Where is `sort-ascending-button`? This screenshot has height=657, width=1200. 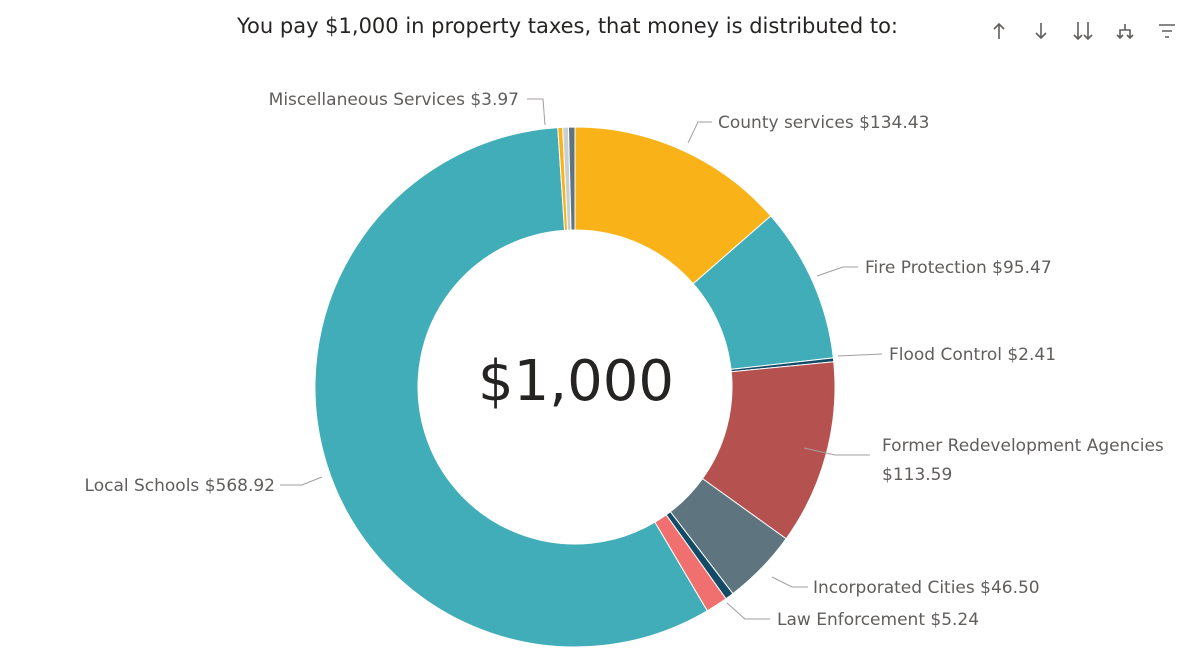 sort-ascending-button is located at coordinates (999, 31).